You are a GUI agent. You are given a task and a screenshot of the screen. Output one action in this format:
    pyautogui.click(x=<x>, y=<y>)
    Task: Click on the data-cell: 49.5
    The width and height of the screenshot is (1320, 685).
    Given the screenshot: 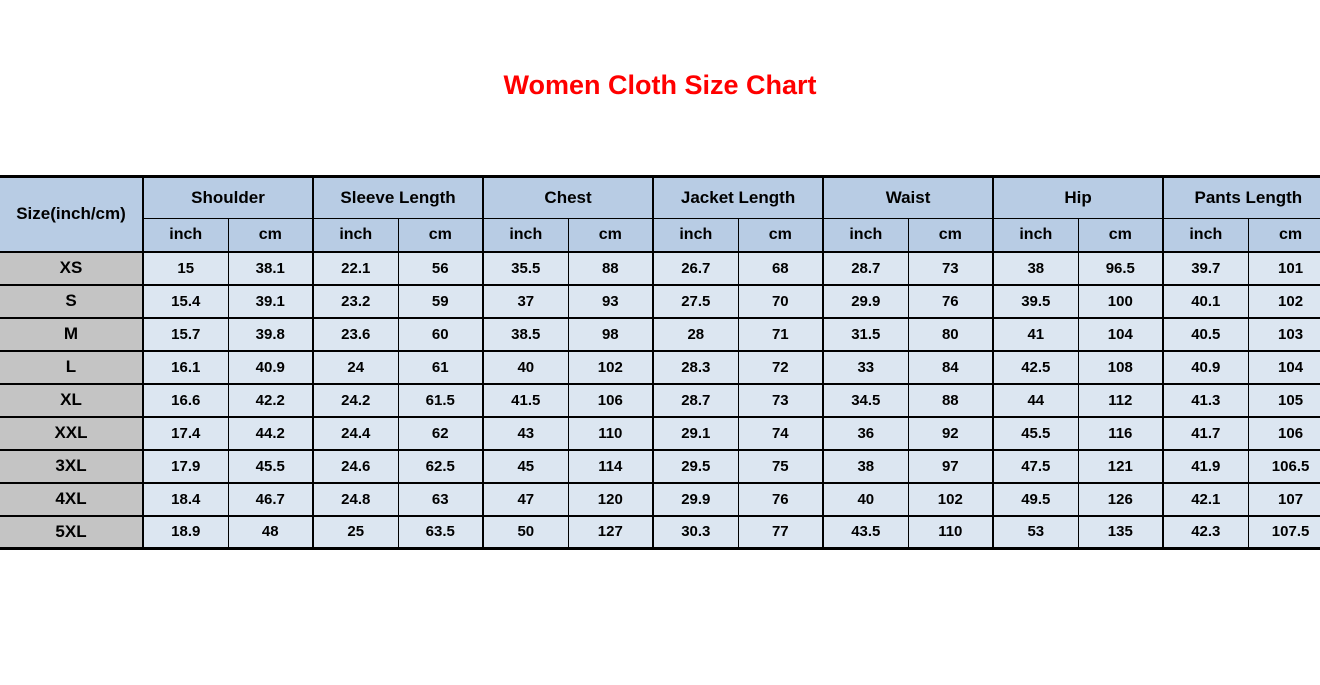 What is the action you would take?
    pyautogui.click(x=1035, y=499)
    